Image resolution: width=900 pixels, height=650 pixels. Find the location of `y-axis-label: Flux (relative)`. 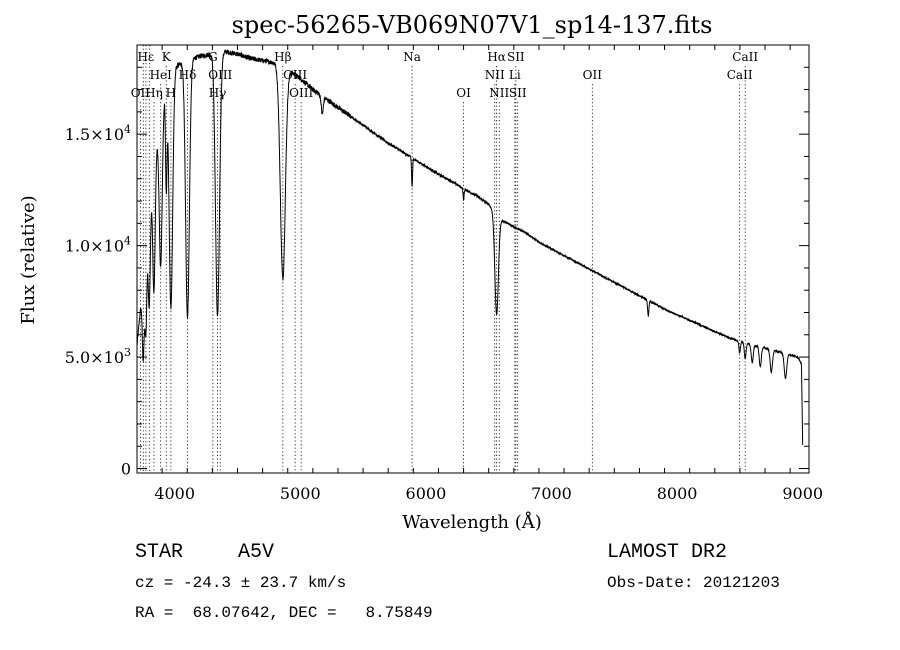

y-axis-label: Flux (relative) is located at coordinates (28, 259).